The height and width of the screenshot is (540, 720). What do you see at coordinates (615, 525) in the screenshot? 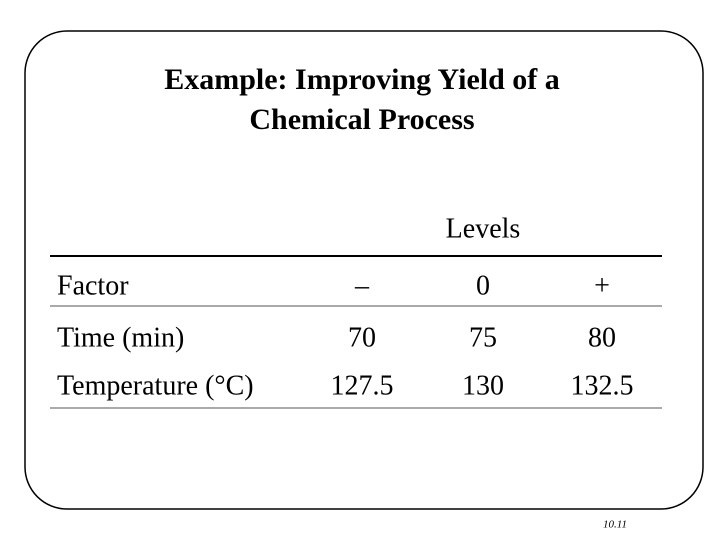
I see `page-number: 10.11` at bounding box center [615, 525].